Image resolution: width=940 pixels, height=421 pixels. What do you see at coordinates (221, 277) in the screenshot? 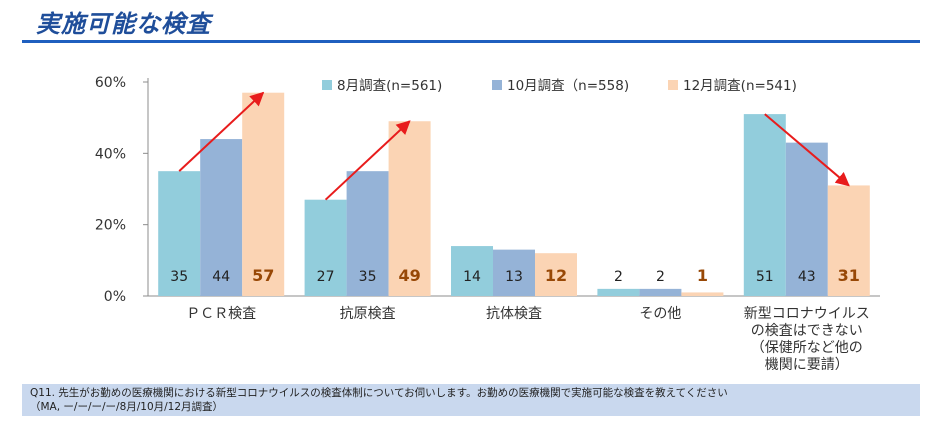
I see `bar-value-label: 44` at bounding box center [221, 277].